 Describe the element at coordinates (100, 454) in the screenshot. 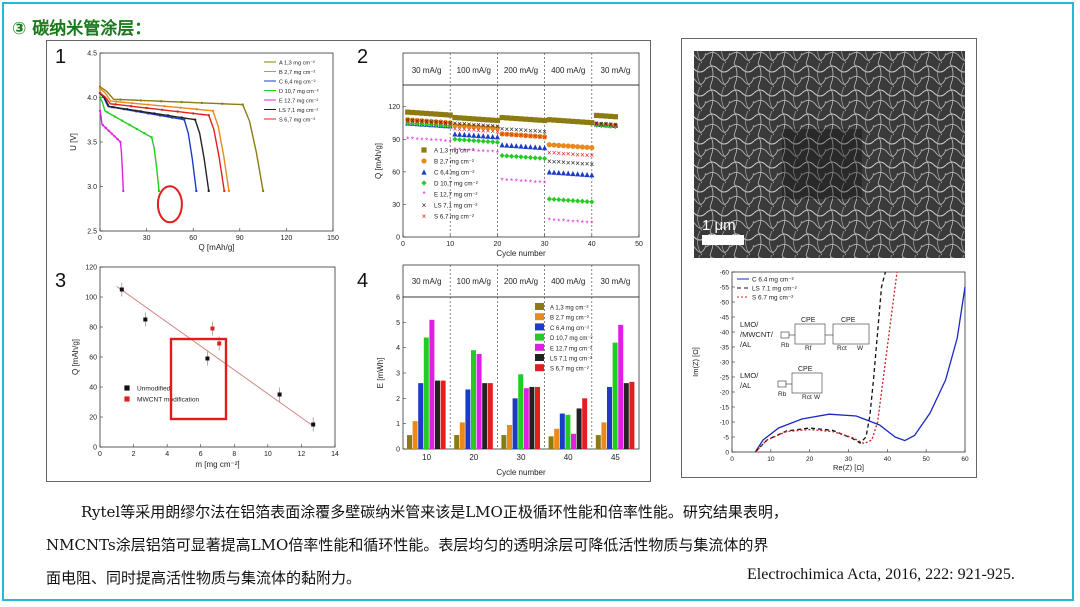

I see `x-tick-label: 0` at that location.